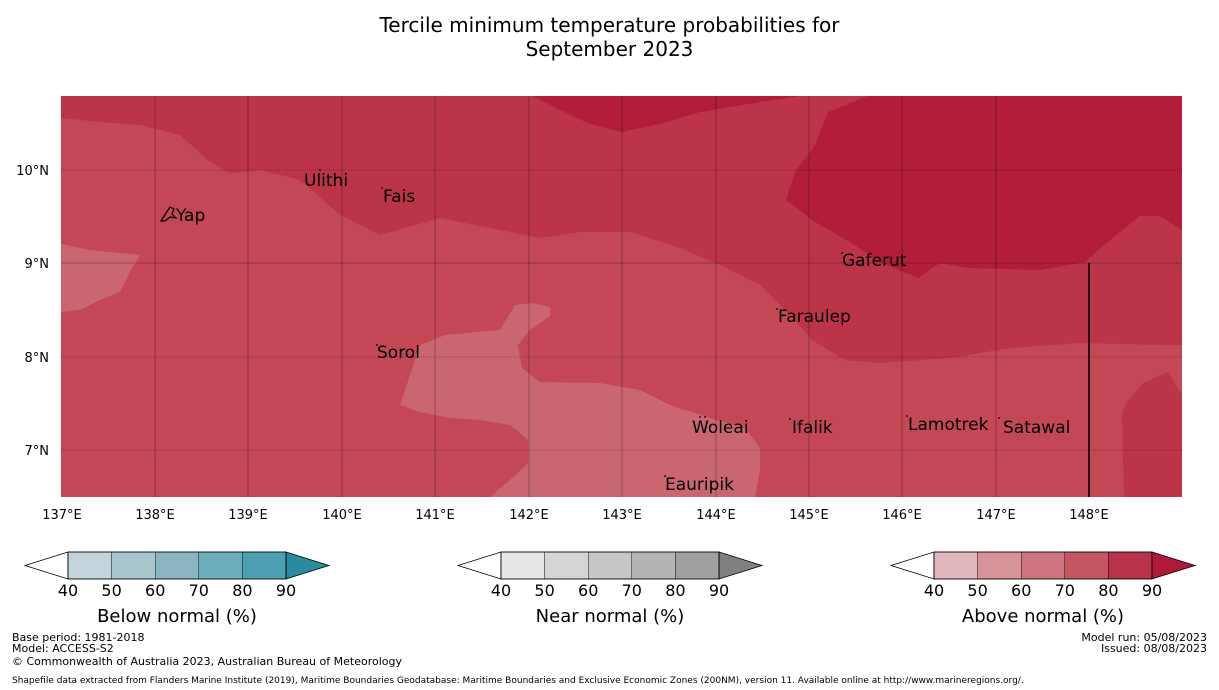 The width and height of the screenshot is (1219, 690). I want to click on lon-tick: 148°E, so click(1089, 515).